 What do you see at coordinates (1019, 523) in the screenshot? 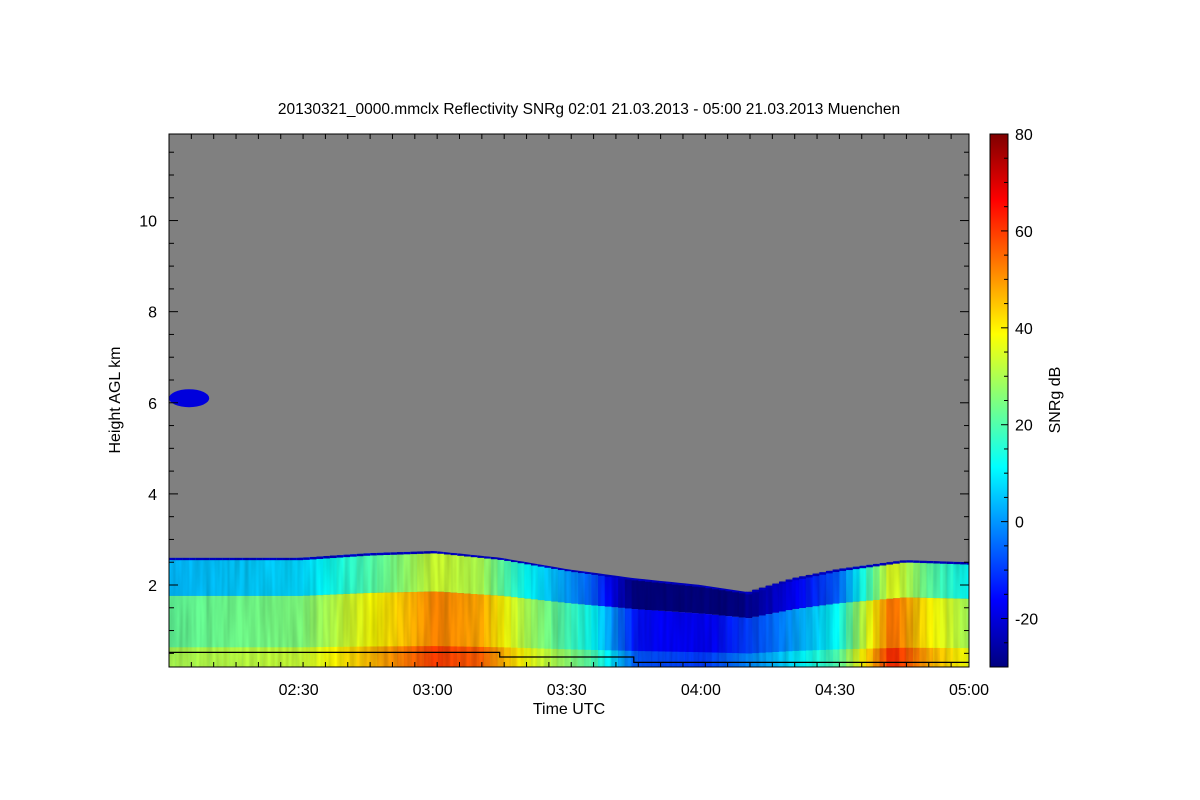
I see `colorbar-tick-label: 0` at bounding box center [1019, 523].